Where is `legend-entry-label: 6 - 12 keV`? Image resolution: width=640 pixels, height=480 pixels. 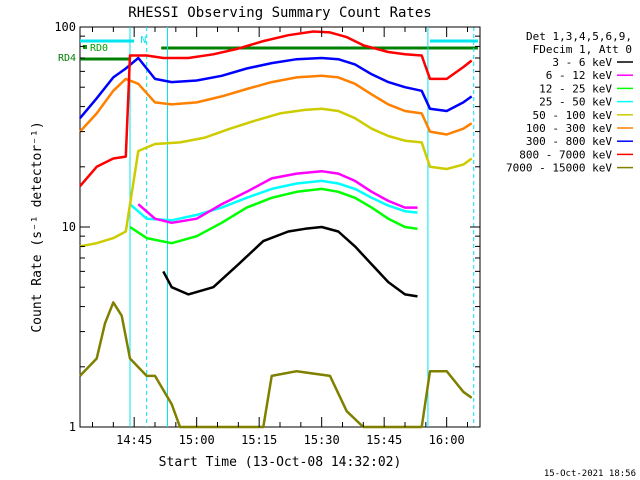 legend-entry-label: 6 - 12 keV is located at coordinates (579, 75).